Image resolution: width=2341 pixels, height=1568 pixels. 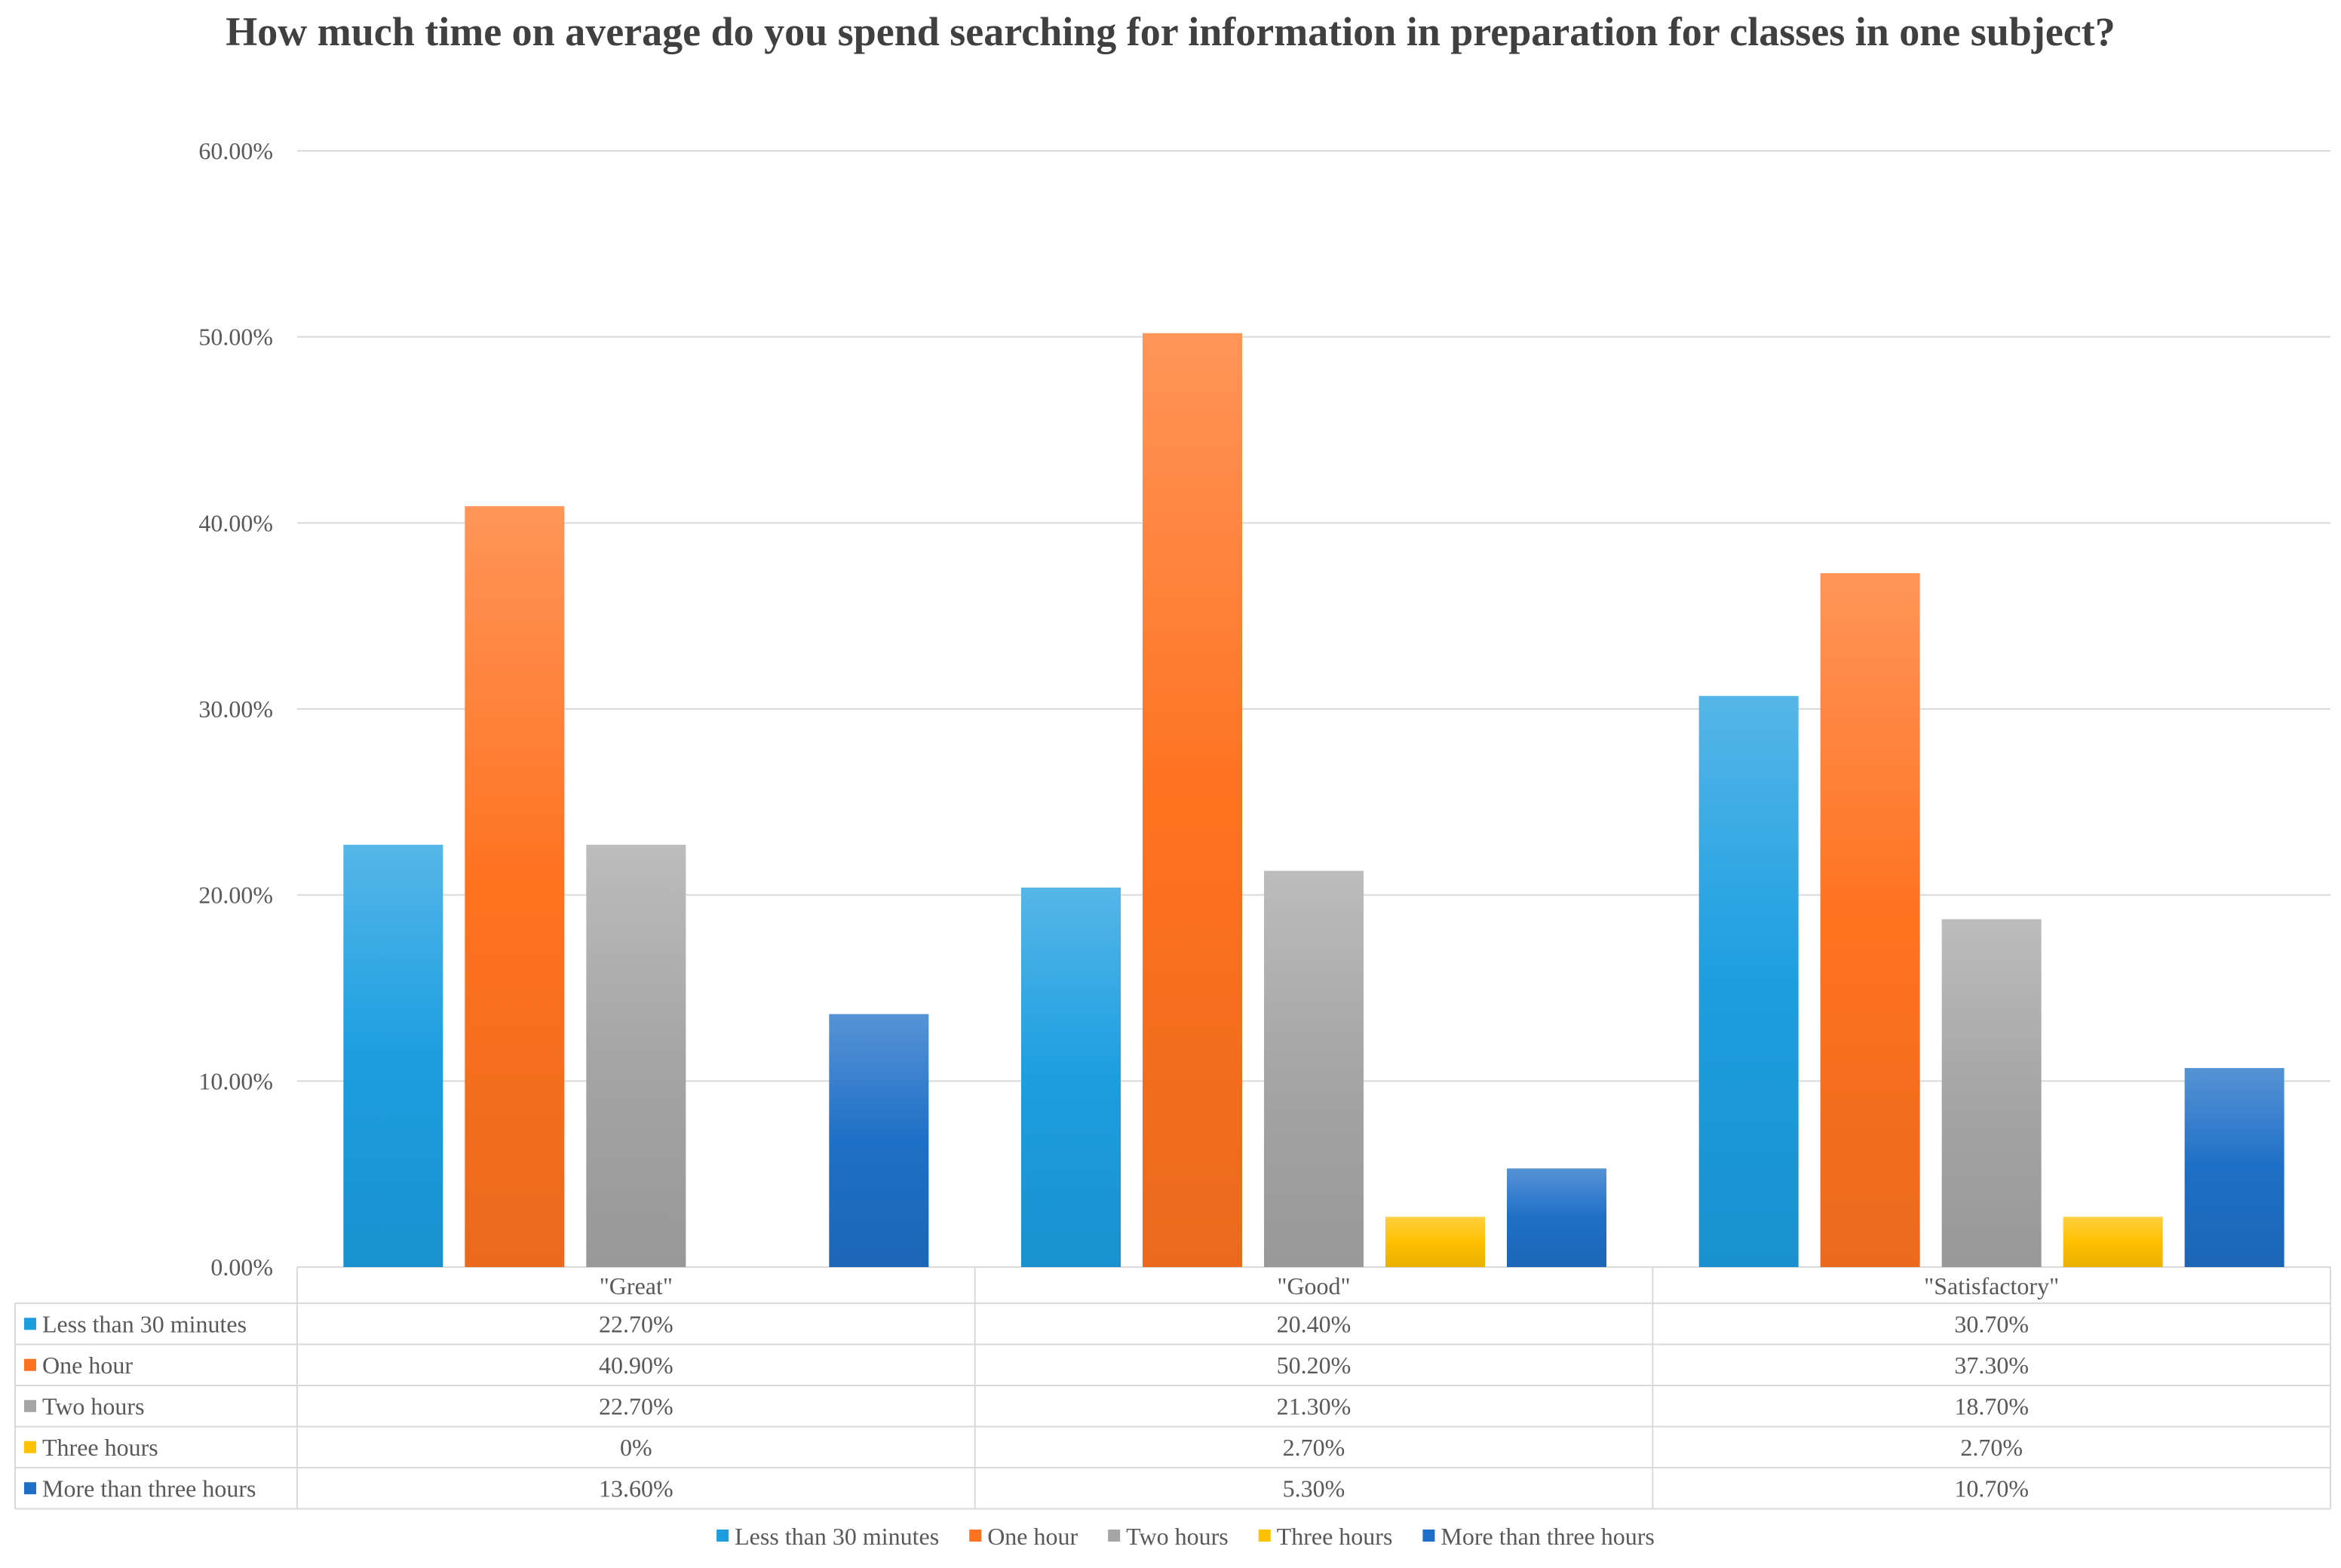 What do you see at coordinates (1991, 1365) in the screenshot?
I see `data-label: 37.30%` at bounding box center [1991, 1365].